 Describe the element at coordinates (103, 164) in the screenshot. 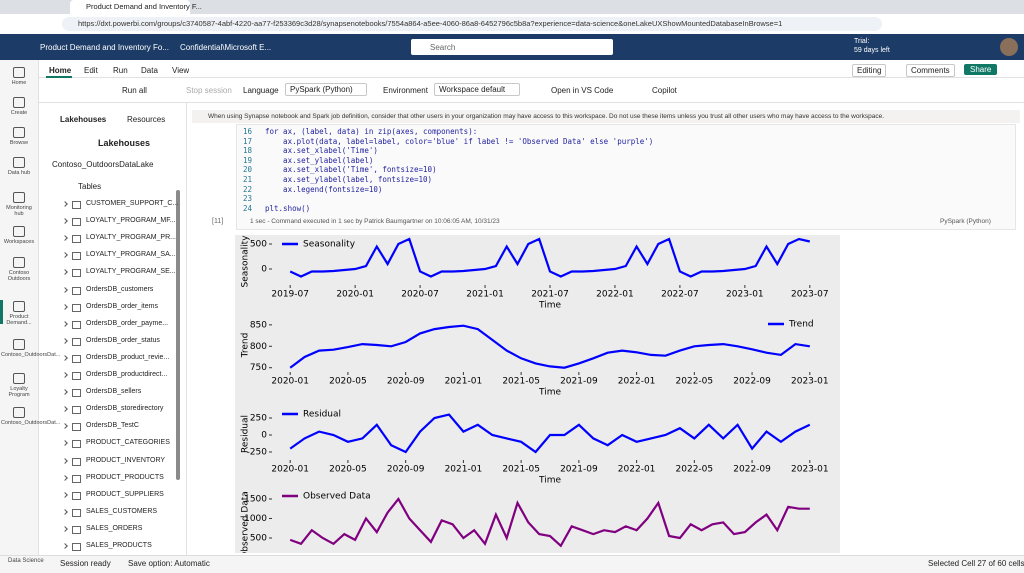

I see `lakehouse-name: Contoso_OutdoorsDataLake` at that location.